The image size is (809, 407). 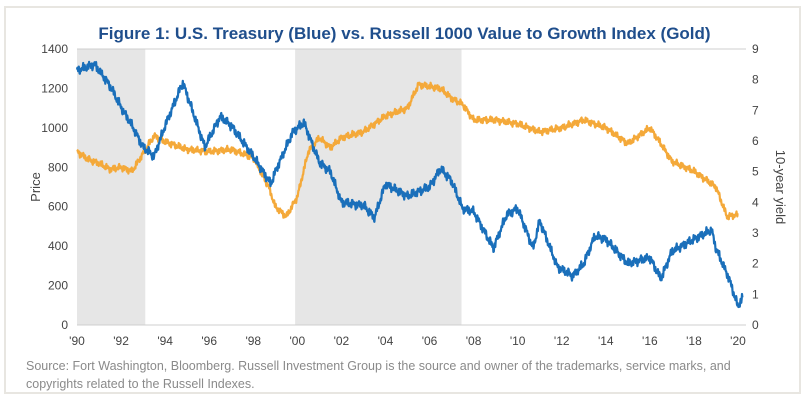 I want to click on y2-tick-label: 0, so click(x=755, y=325).